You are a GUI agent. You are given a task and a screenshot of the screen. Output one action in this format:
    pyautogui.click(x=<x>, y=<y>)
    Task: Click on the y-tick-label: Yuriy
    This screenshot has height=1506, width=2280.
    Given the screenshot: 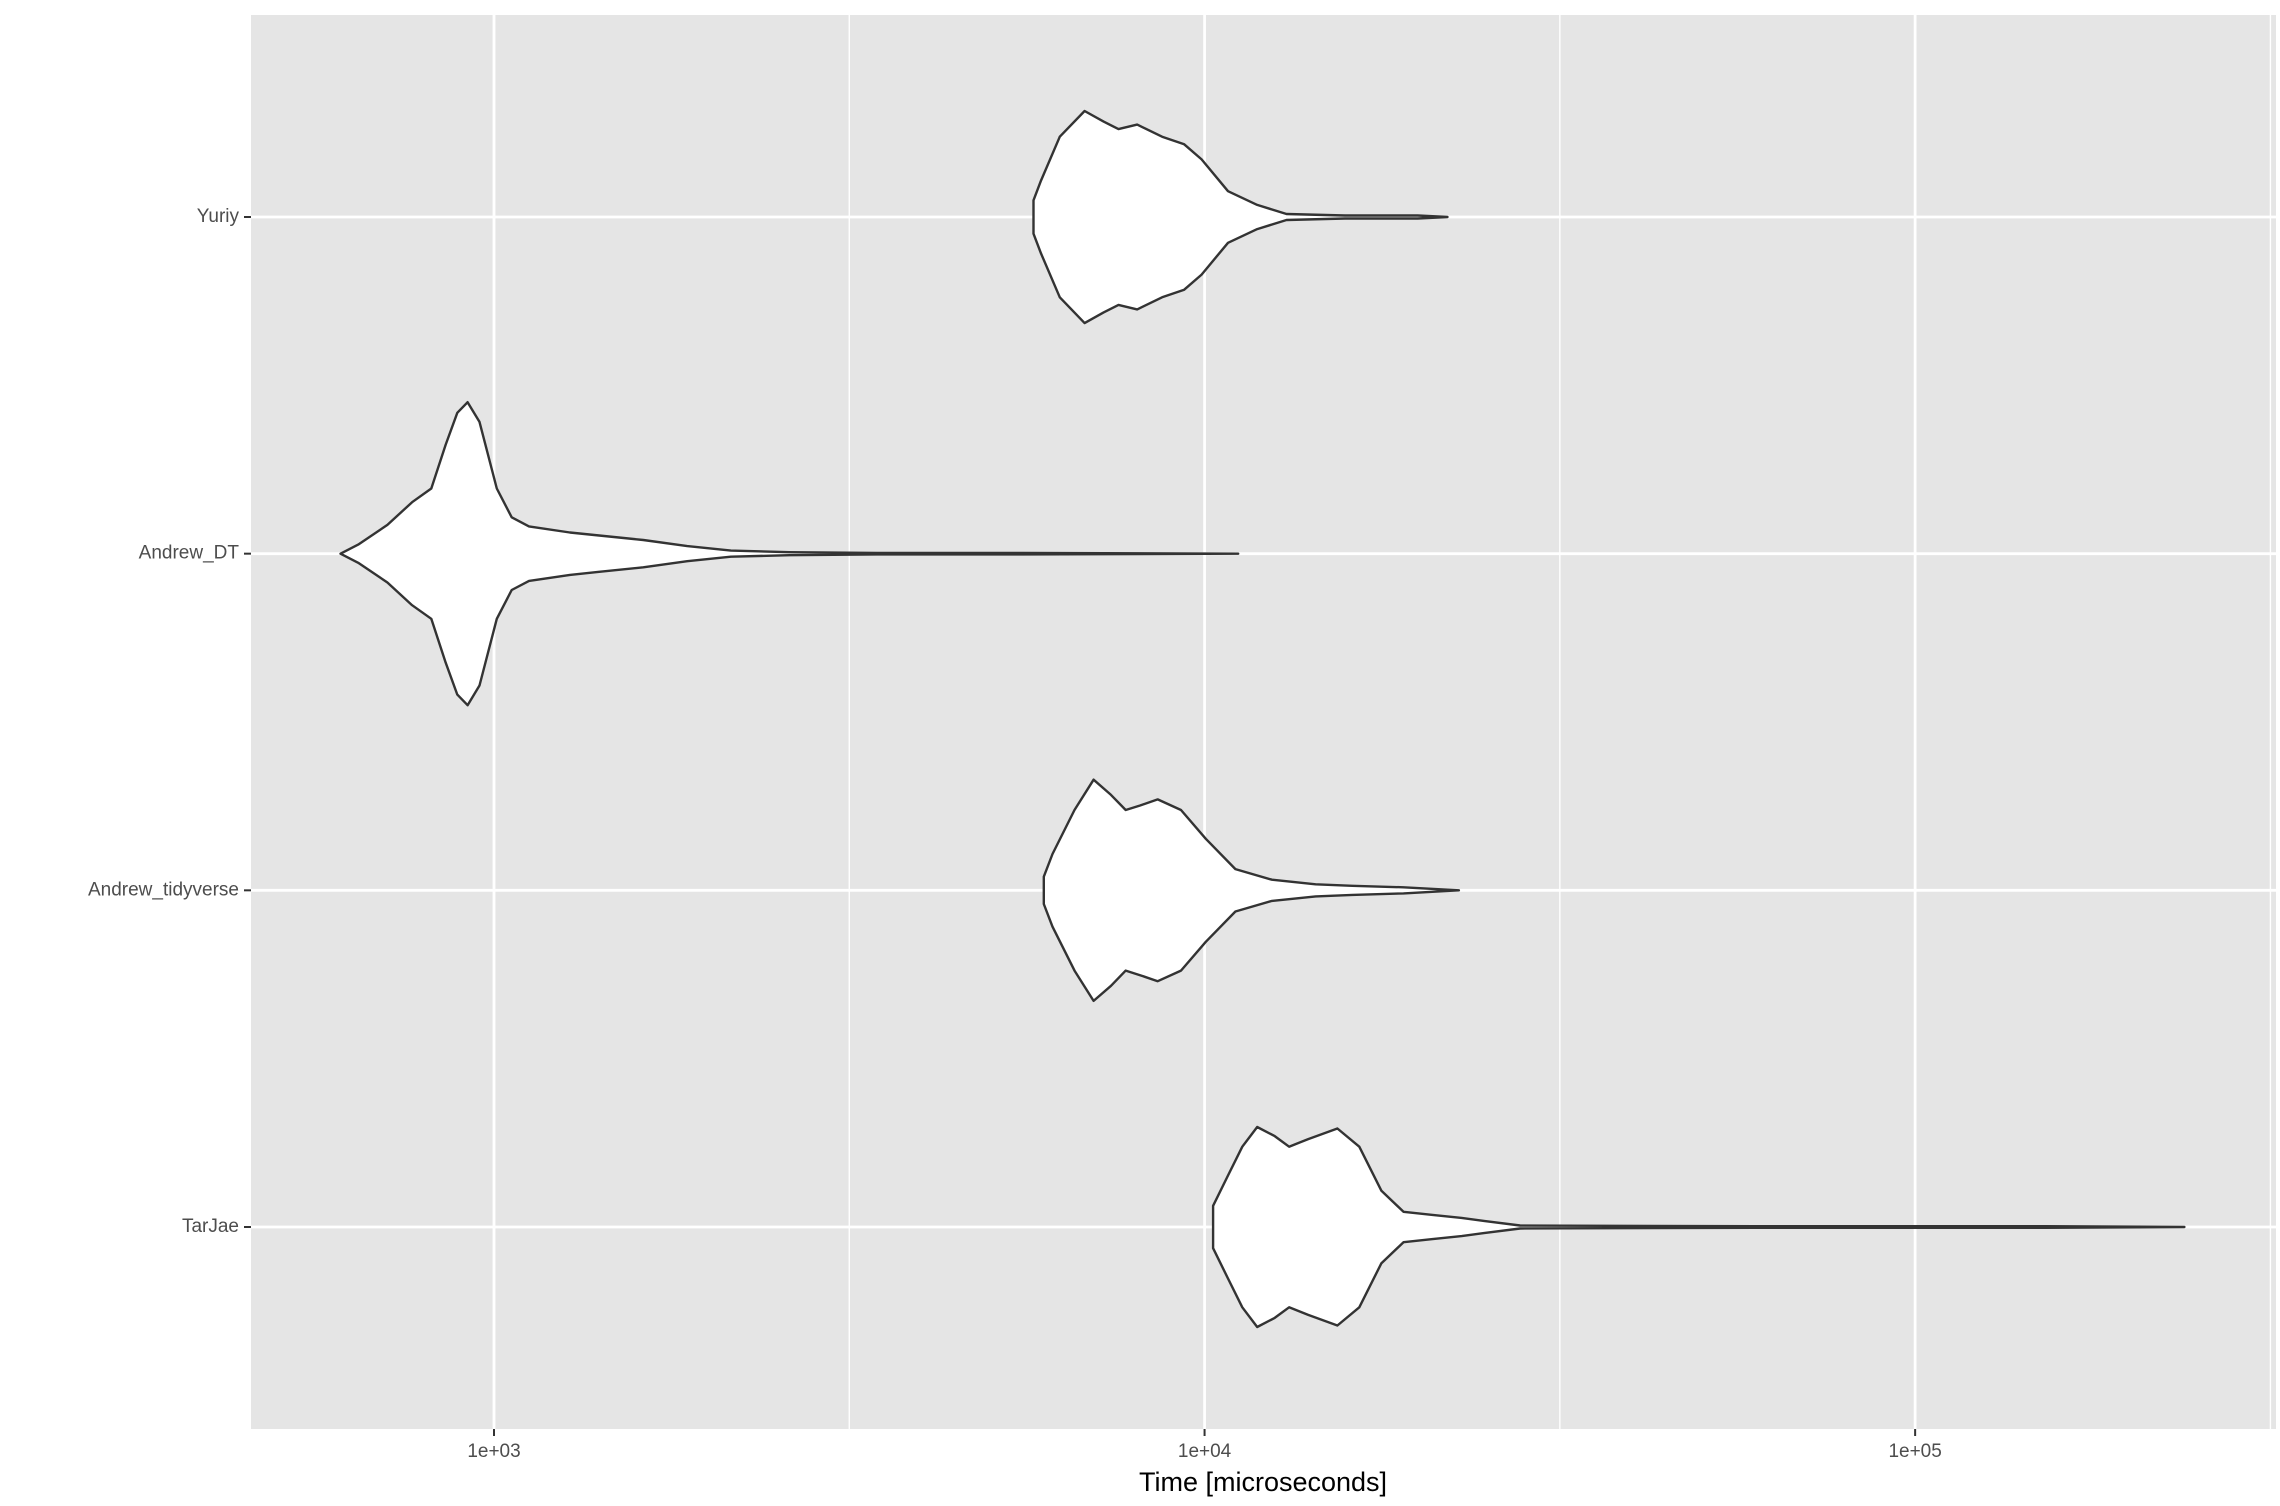 What is the action you would take?
    pyautogui.click(x=218, y=216)
    